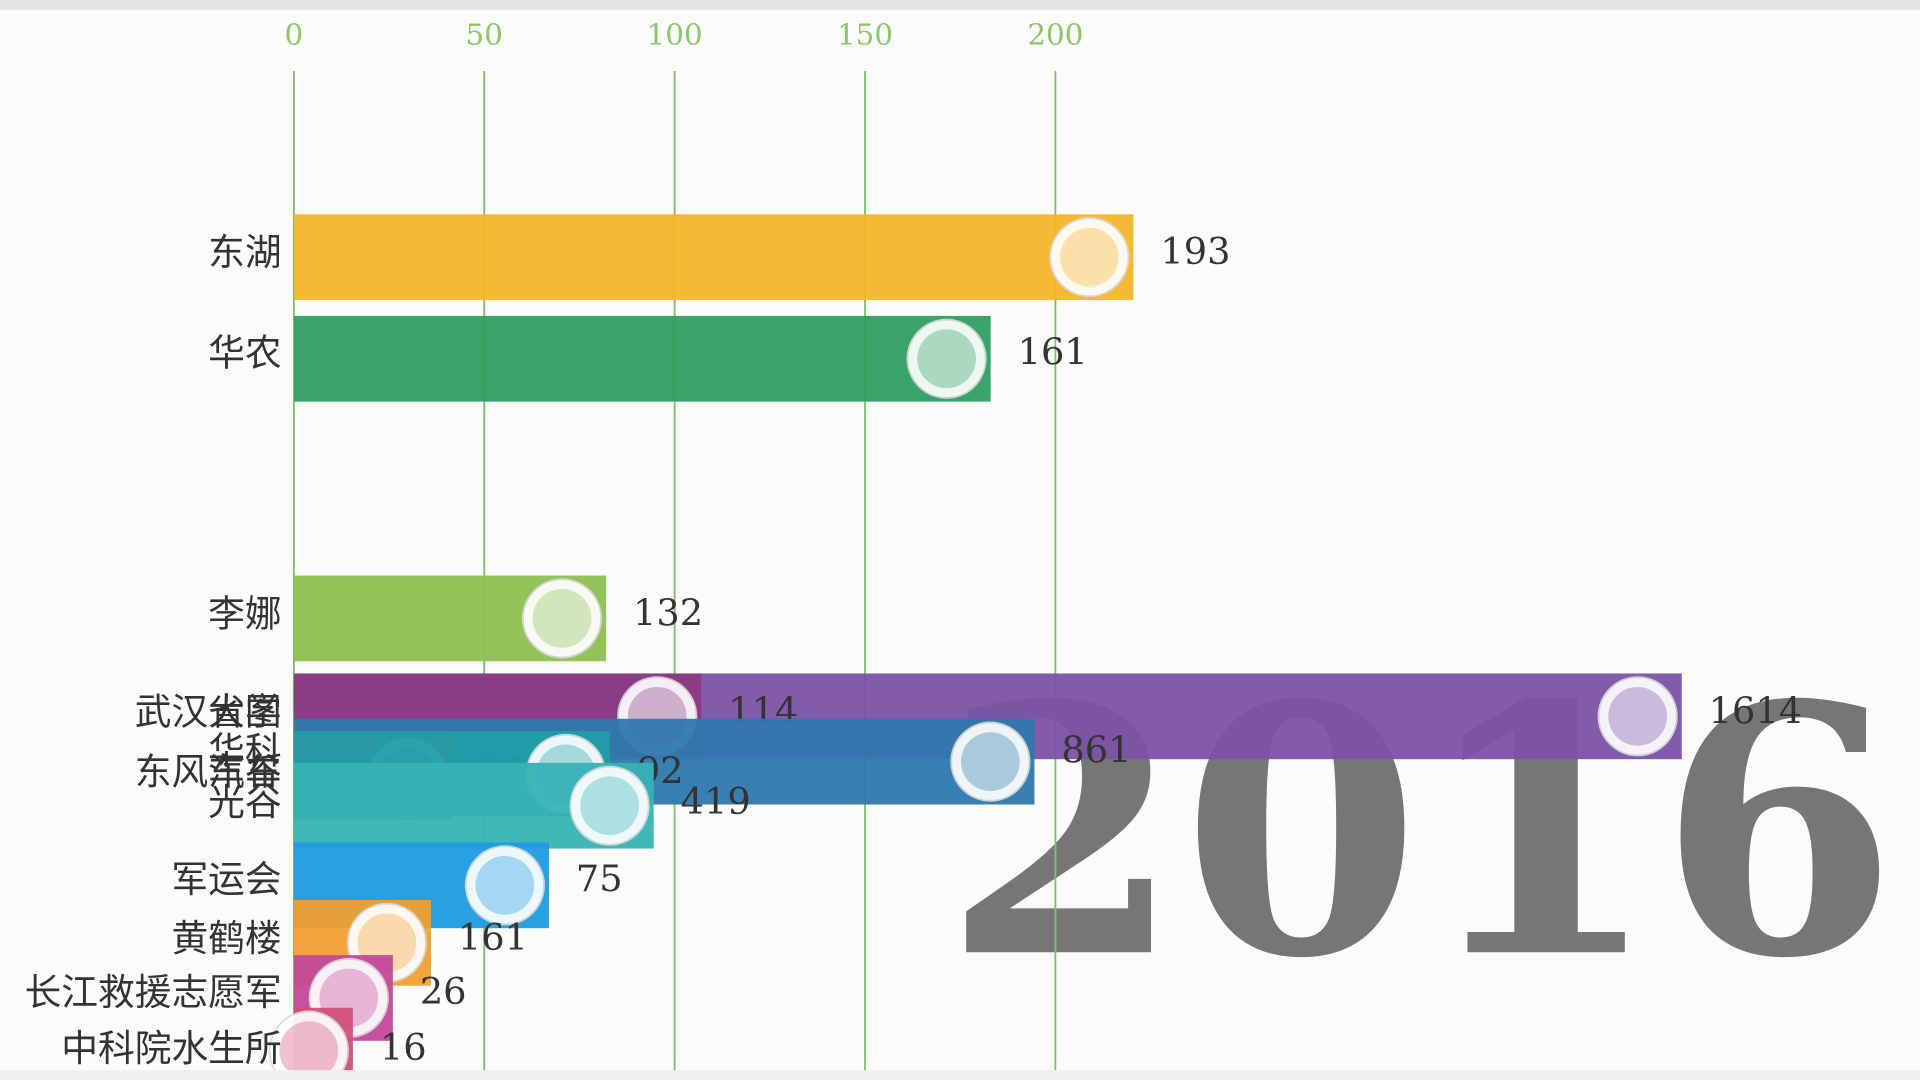 The height and width of the screenshot is (1080, 1920). I want to click on bar-text: 419, so click(716, 801).